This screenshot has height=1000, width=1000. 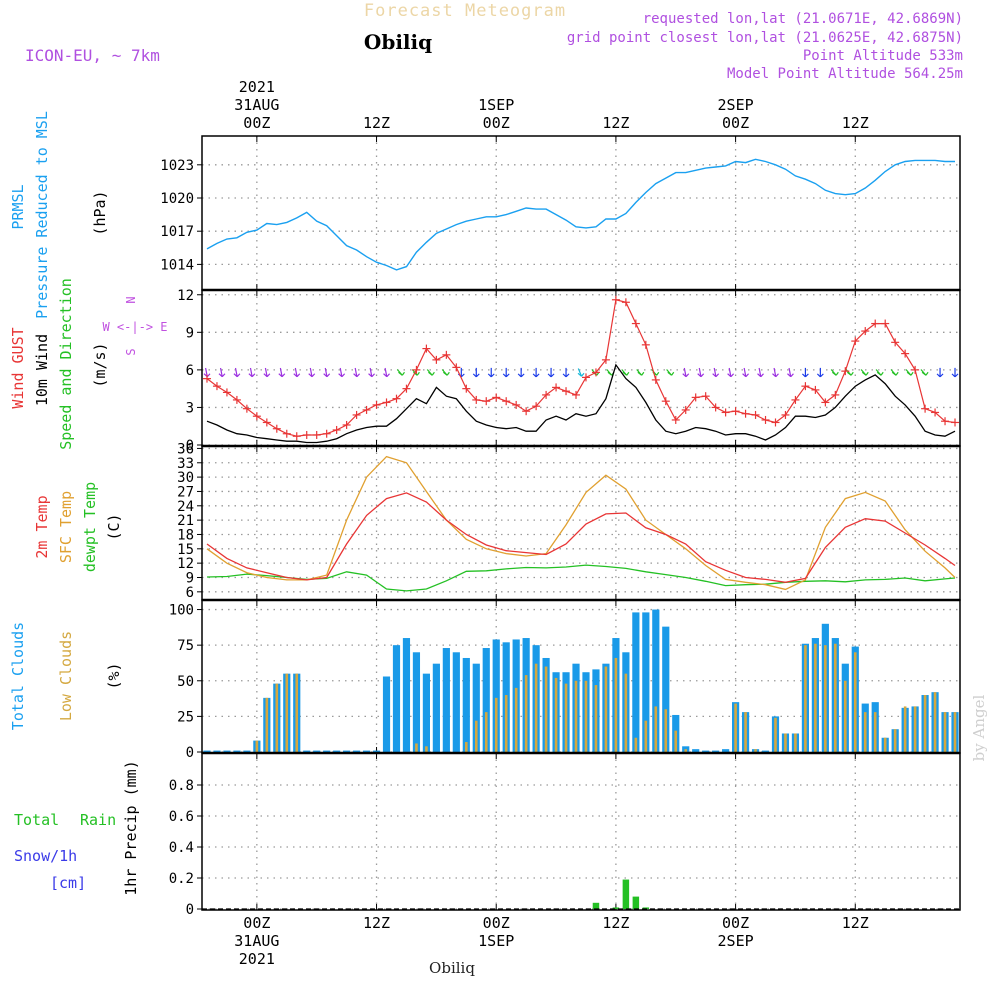 I want to click on cloud-unit: (%), so click(x=114, y=675).